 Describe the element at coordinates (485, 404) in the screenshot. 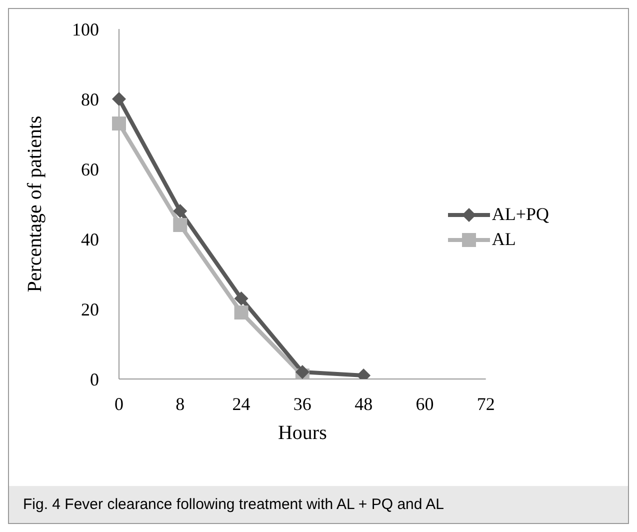

I see `x-tick-label: 72` at that location.